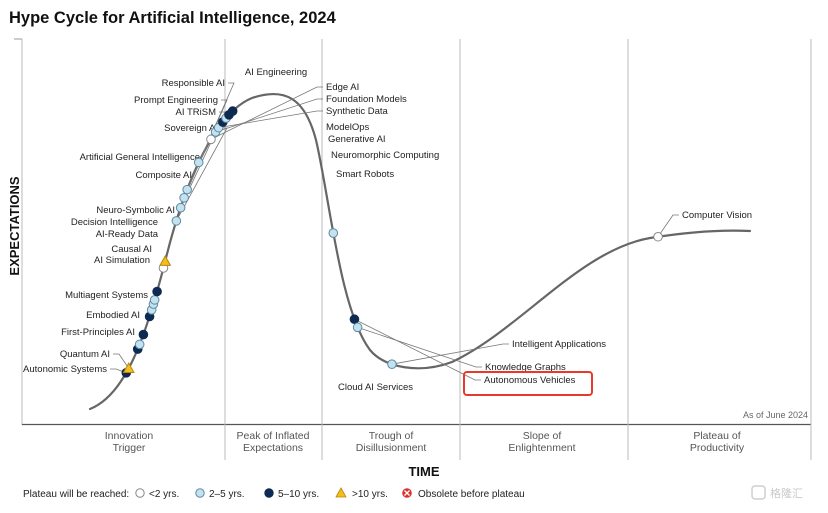  I want to click on leader-intelligent-applications, so click(450, 354).